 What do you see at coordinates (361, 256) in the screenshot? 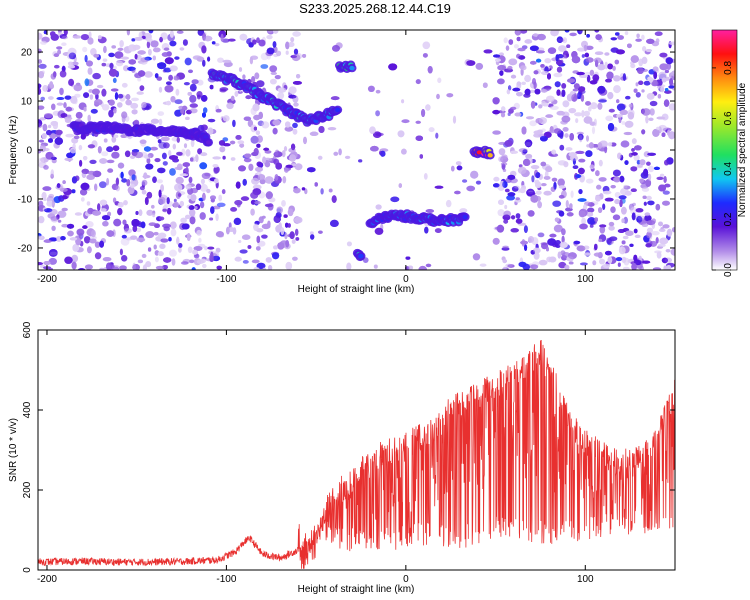
I see `signal-core` at bounding box center [361, 256].